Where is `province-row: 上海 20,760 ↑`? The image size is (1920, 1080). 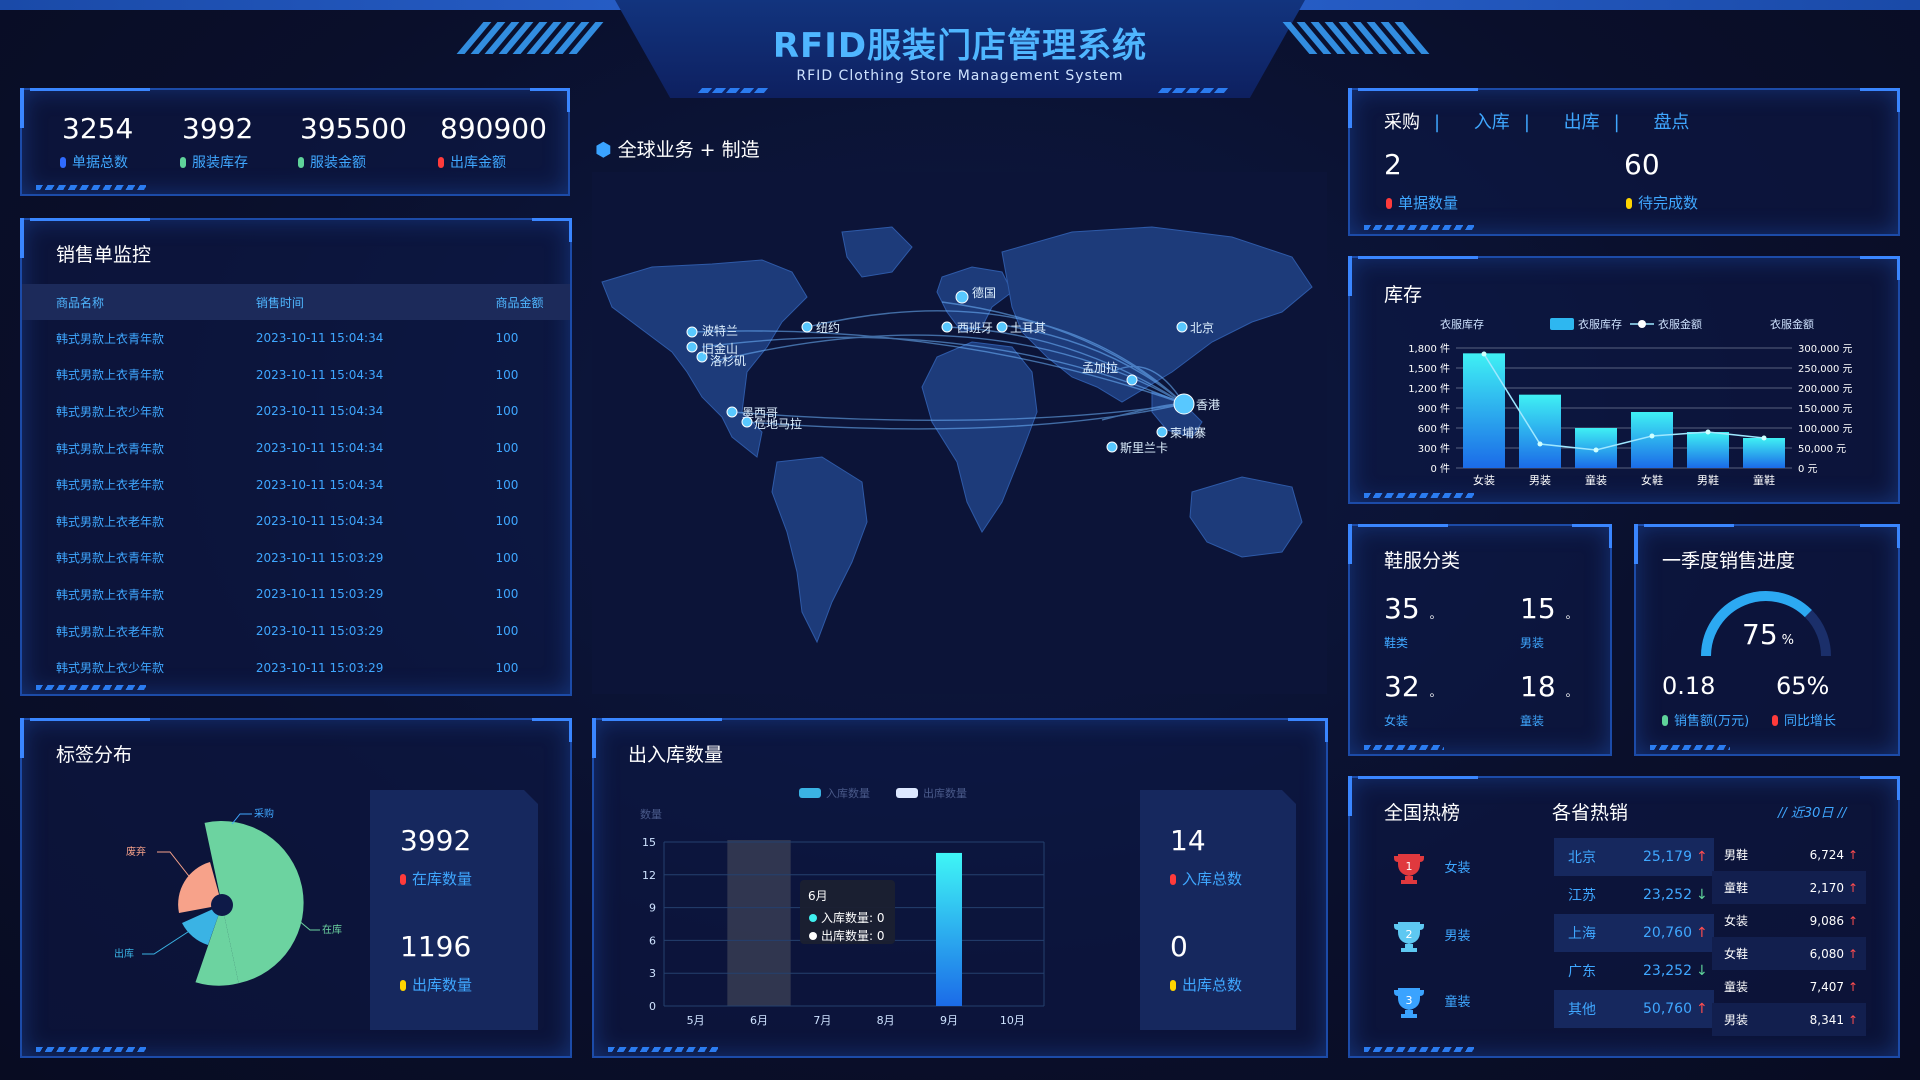
province-row: 上海 20,760 ↑ is located at coordinates (1634, 933).